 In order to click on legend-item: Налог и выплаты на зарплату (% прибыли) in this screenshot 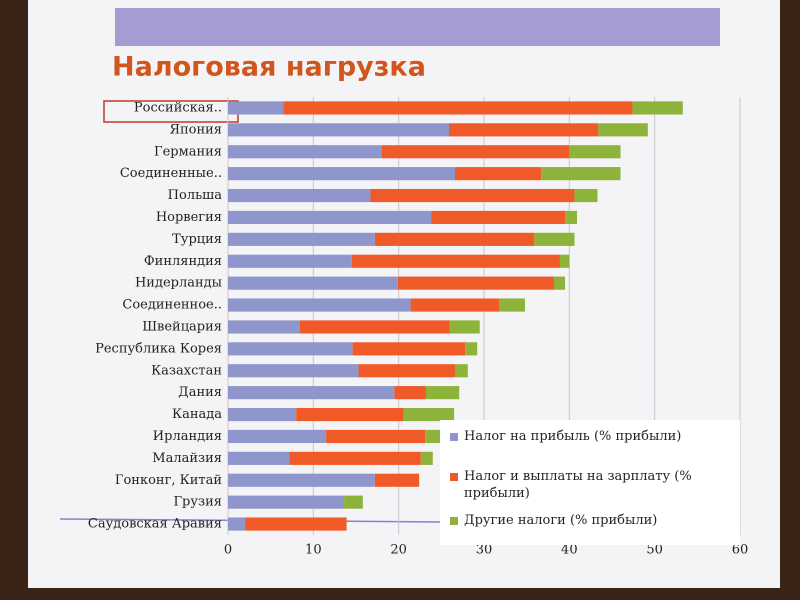, I will do `click(587, 485)`.